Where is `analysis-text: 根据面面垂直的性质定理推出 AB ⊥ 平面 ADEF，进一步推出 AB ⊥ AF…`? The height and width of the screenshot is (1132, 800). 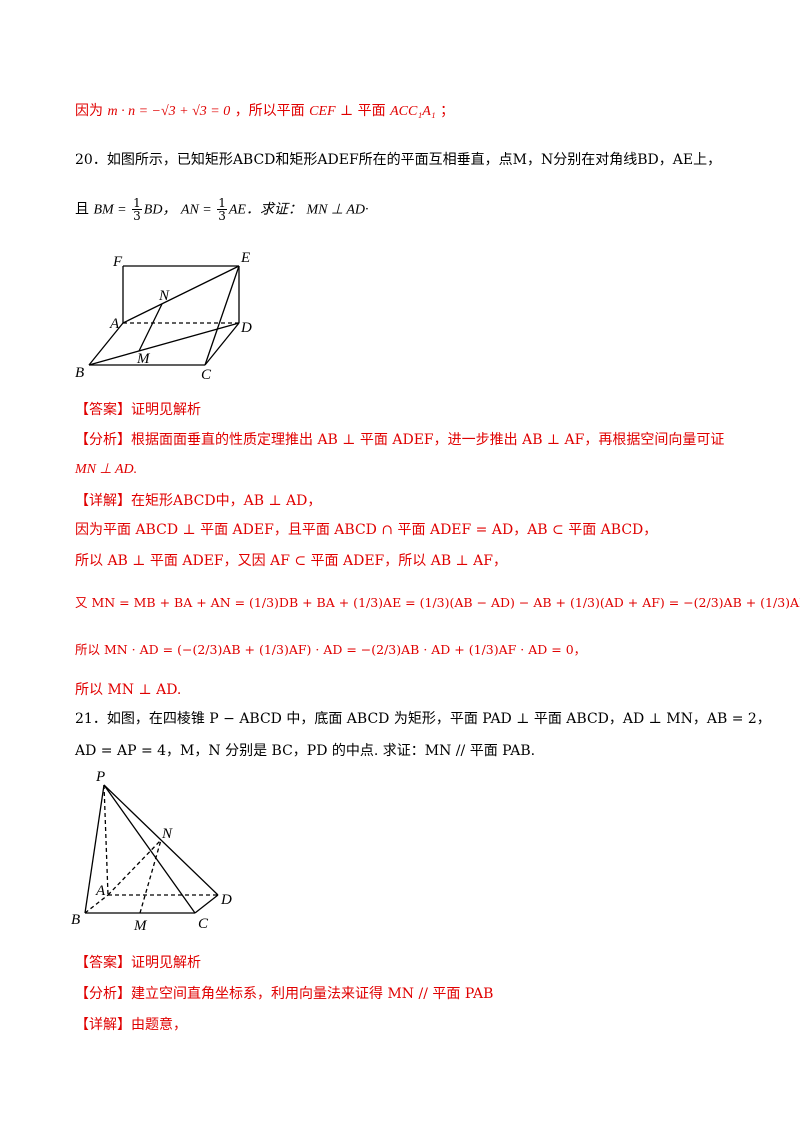 analysis-text: 根据面面垂直的性质定理推出 AB ⊥ 平面 ADEF，进一步推出 AB ⊥ AF… is located at coordinates (428, 440).